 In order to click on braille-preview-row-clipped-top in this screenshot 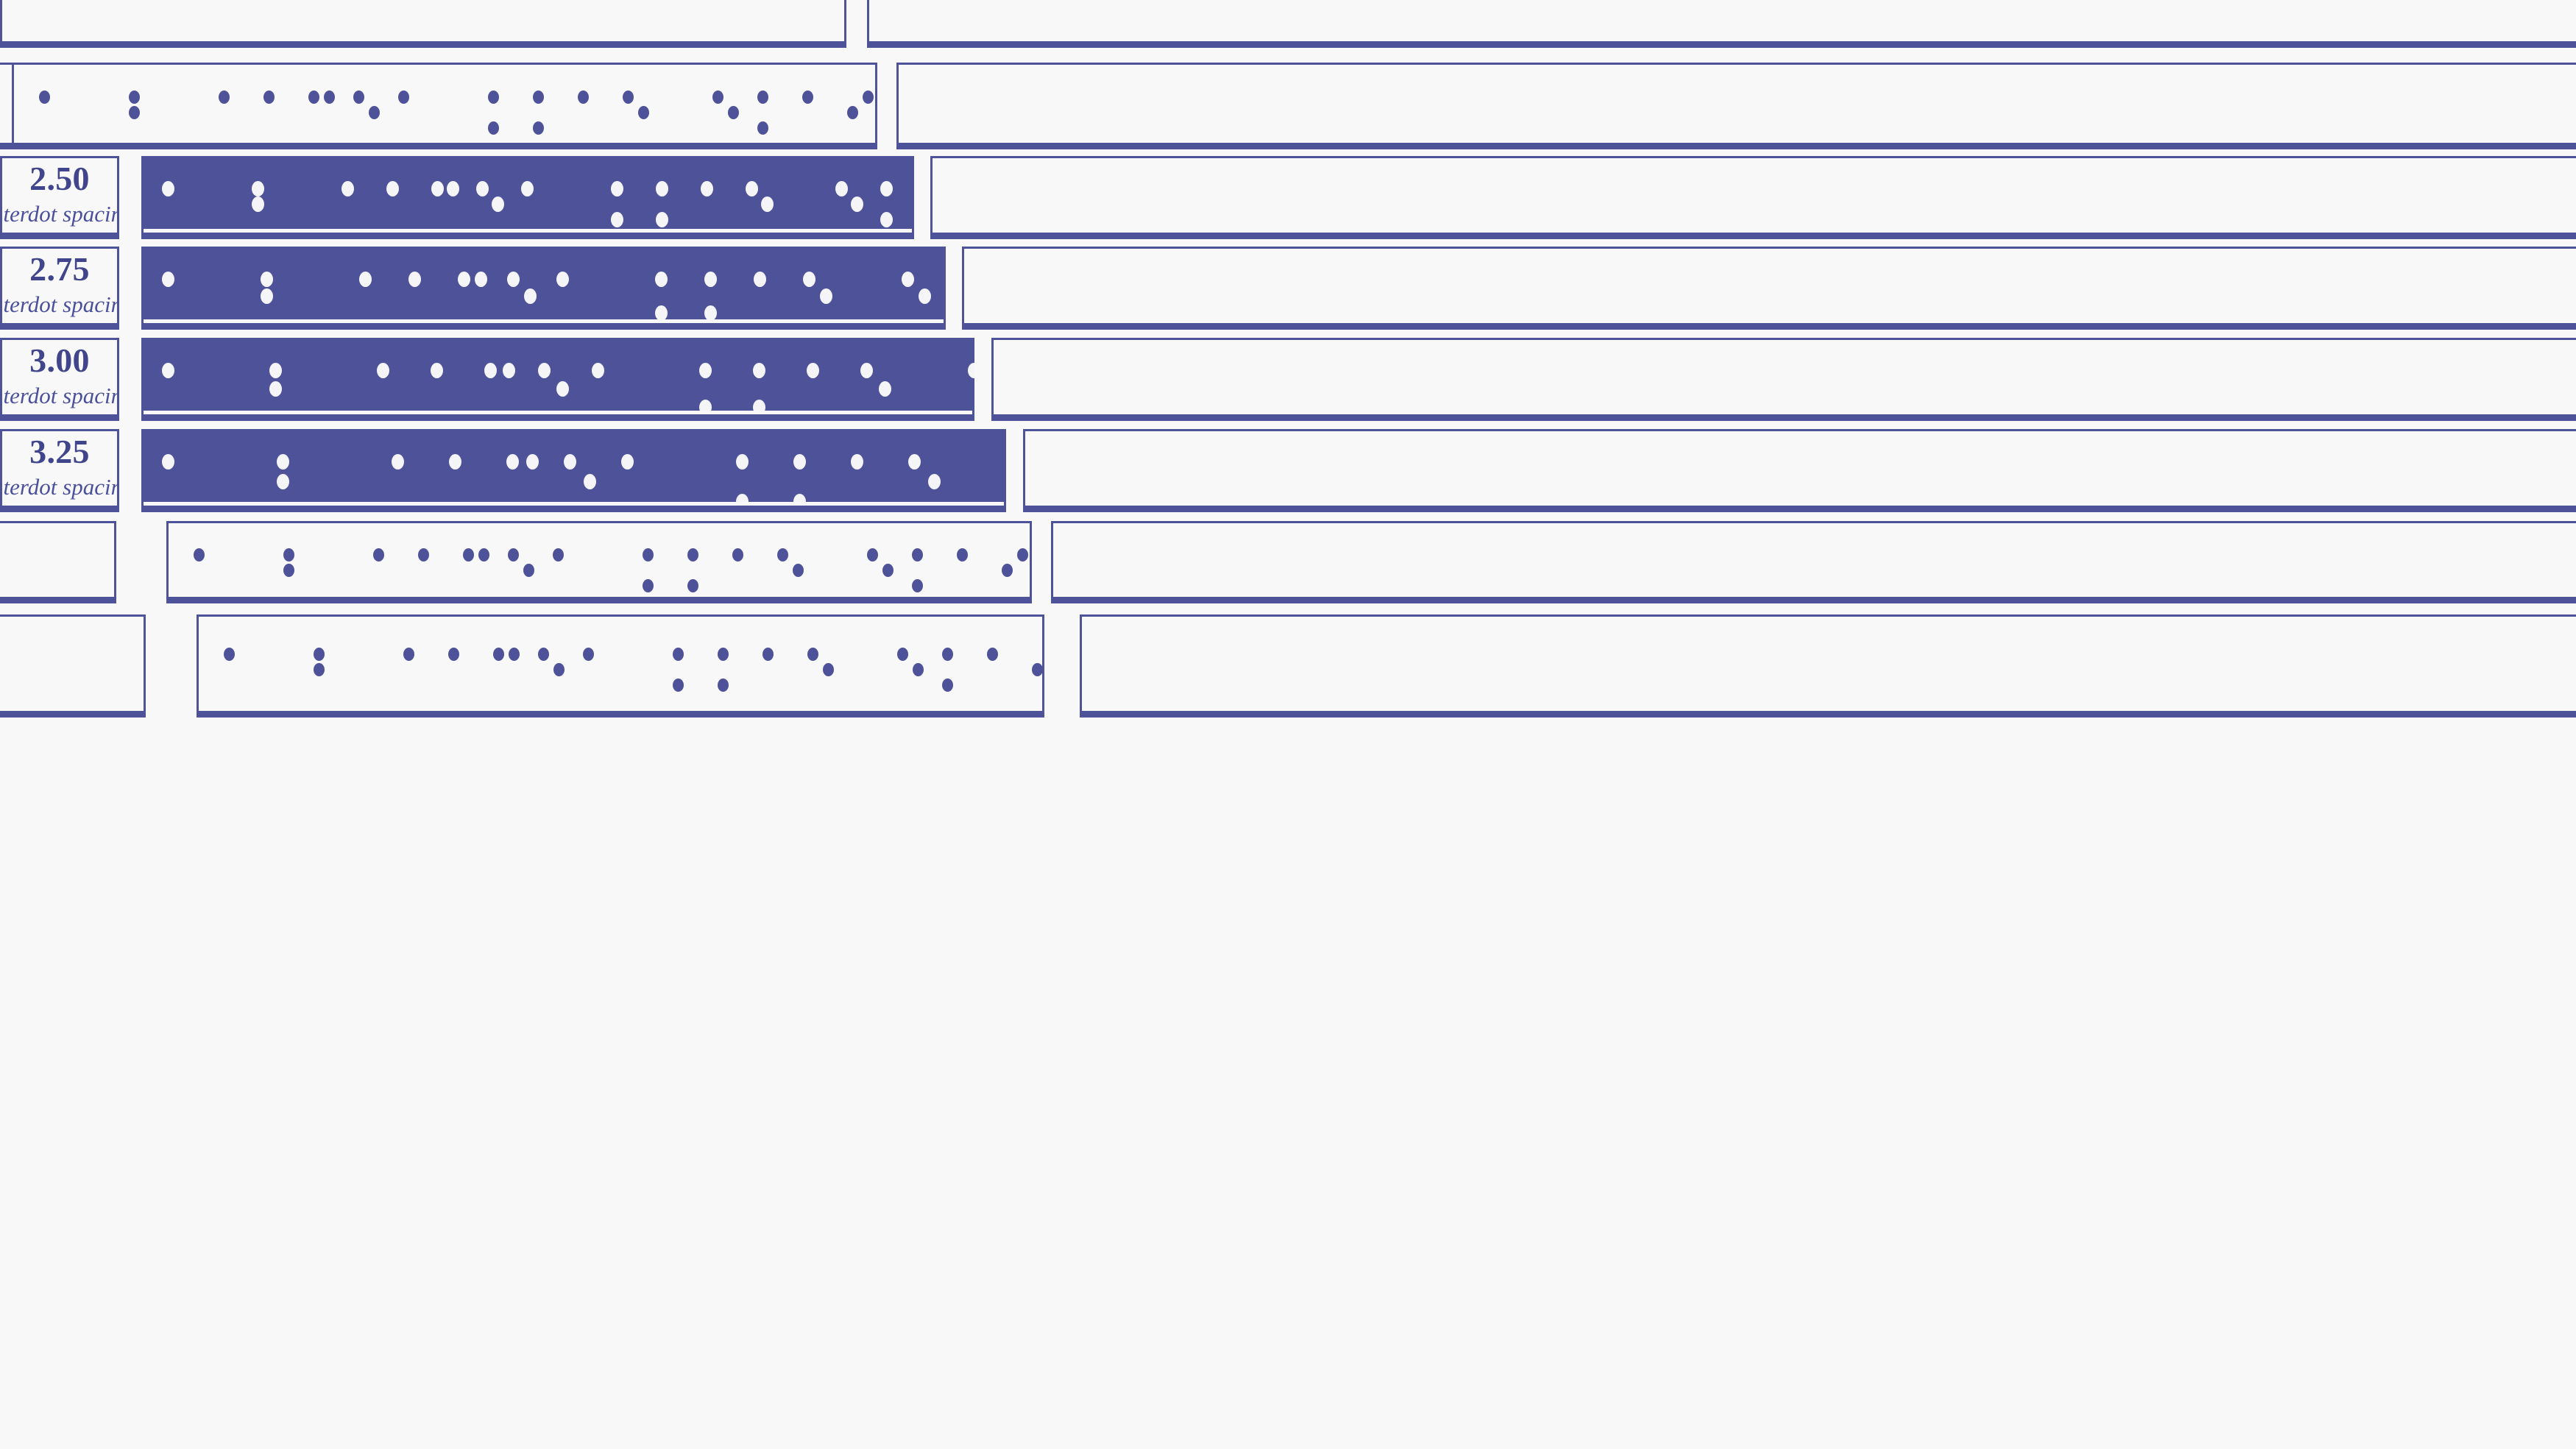, I will do `click(423, 24)`.